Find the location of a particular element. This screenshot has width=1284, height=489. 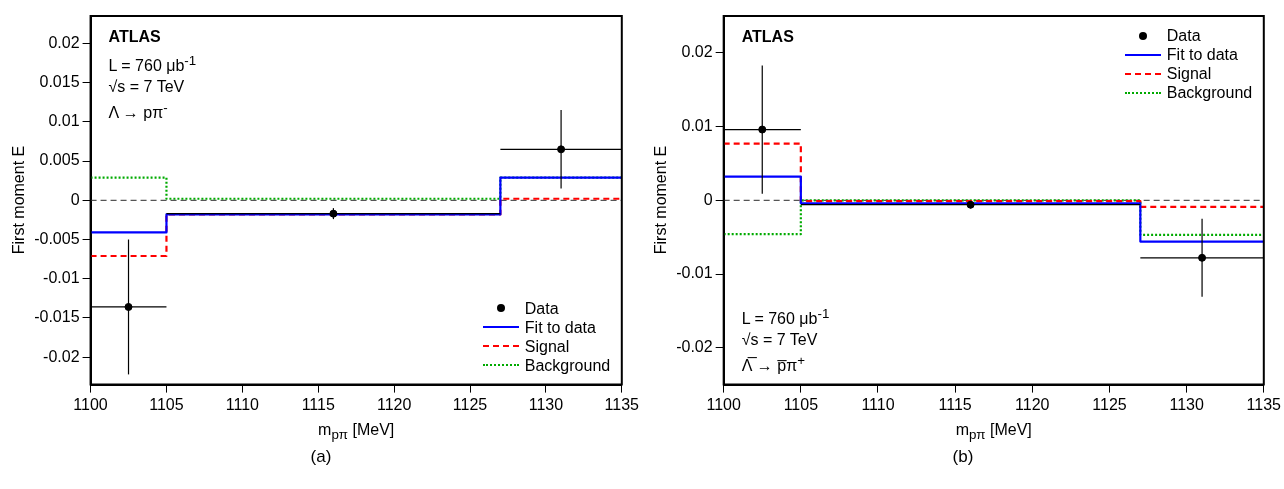

y-tick-label: 0.005 is located at coordinates (59, 160).